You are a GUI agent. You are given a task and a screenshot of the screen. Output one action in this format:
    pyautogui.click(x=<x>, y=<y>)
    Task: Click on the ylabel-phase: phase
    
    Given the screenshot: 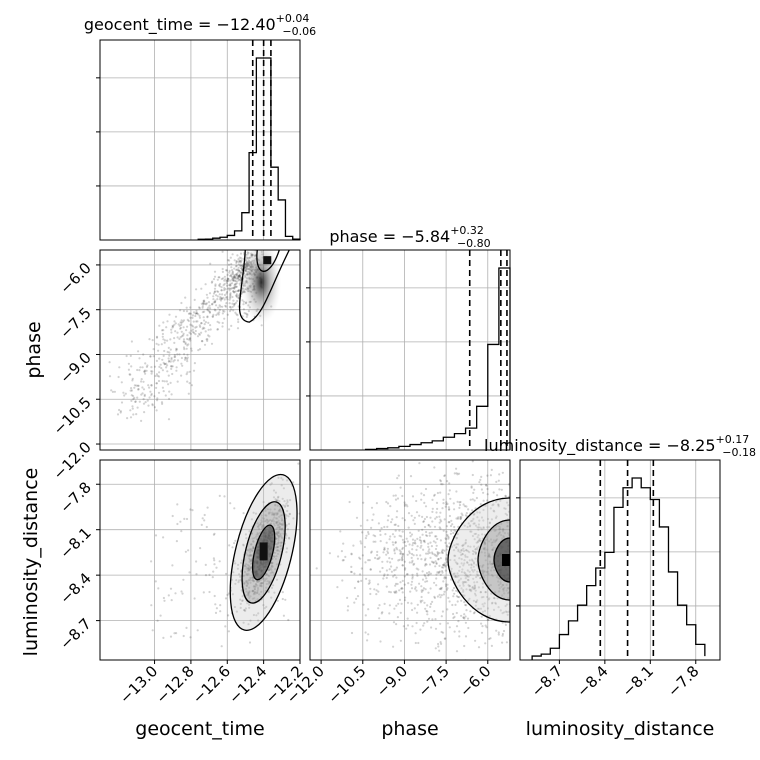 What is the action you would take?
    pyautogui.click(x=34, y=349)
    